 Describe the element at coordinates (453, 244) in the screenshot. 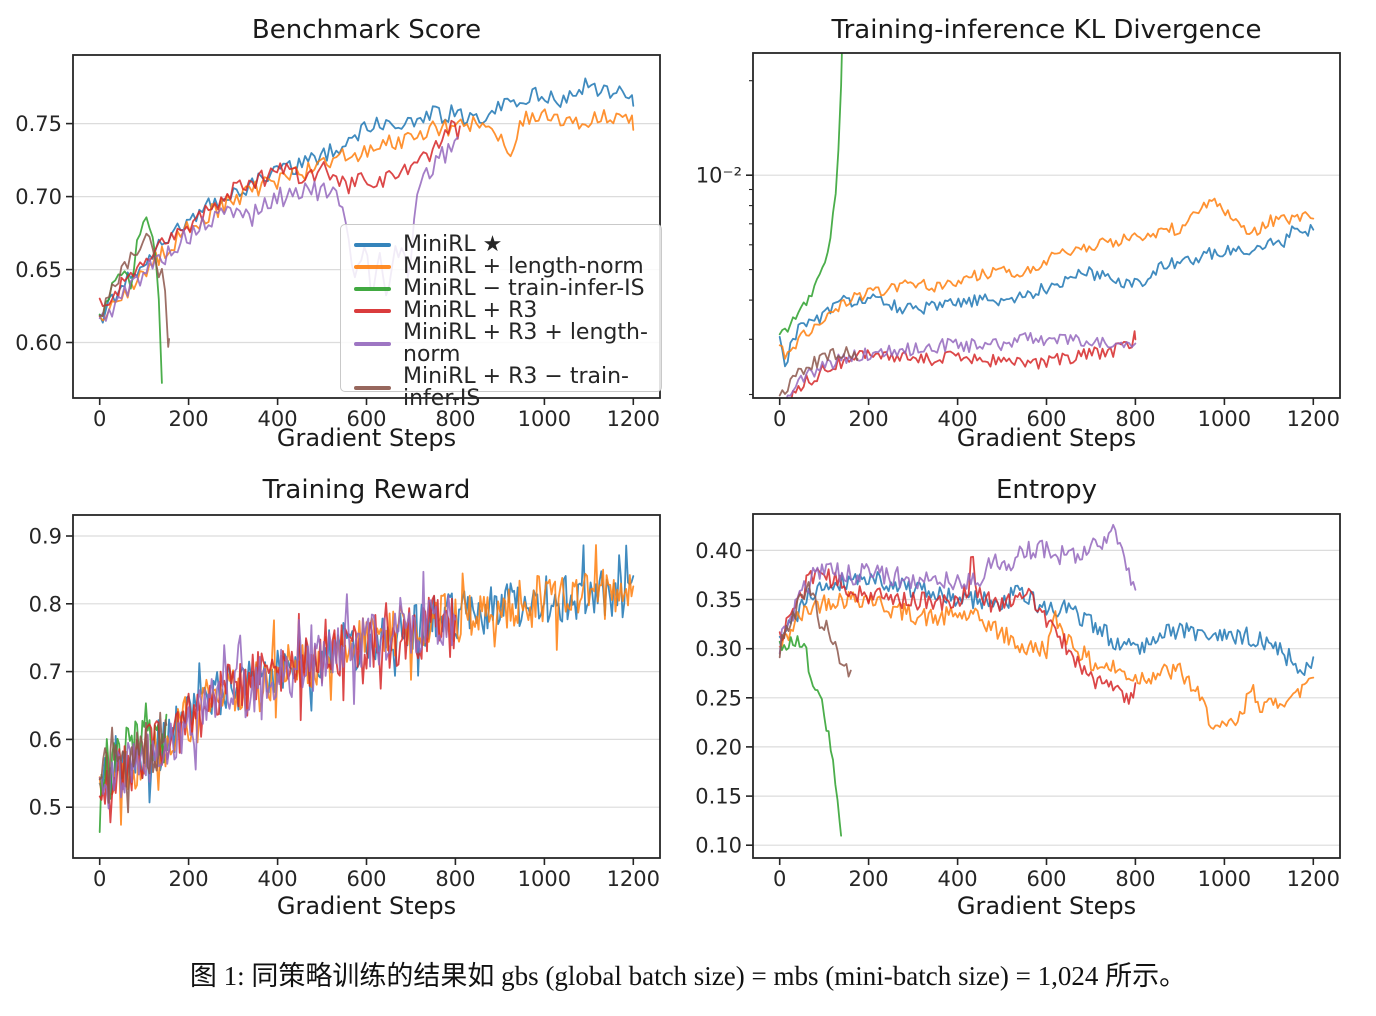

I see `legend-item-label: MiniRL ★` at that location.